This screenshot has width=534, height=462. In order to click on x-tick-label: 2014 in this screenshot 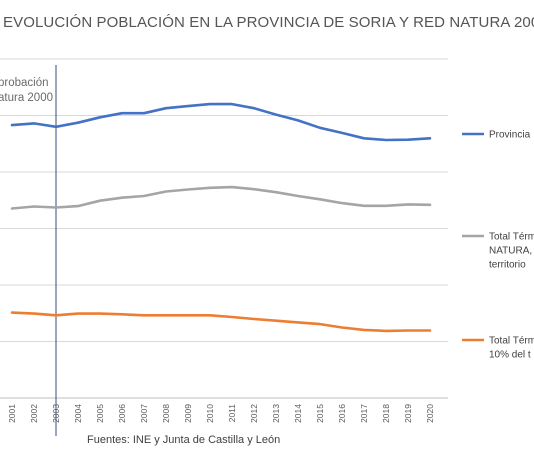, I will do `click(298, 413)`.